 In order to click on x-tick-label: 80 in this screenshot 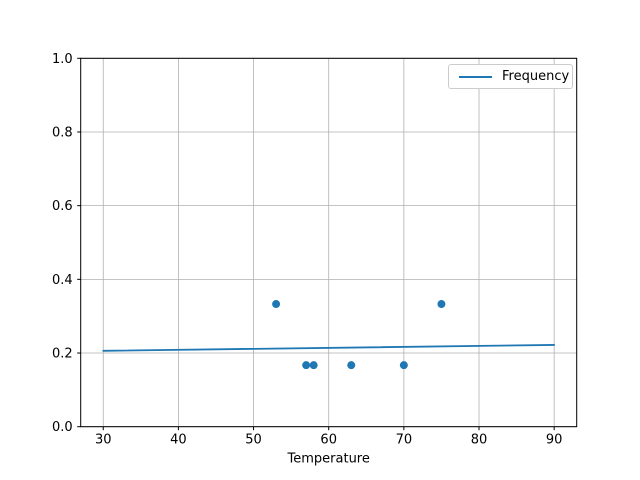, I will do `click(479, 440)`.